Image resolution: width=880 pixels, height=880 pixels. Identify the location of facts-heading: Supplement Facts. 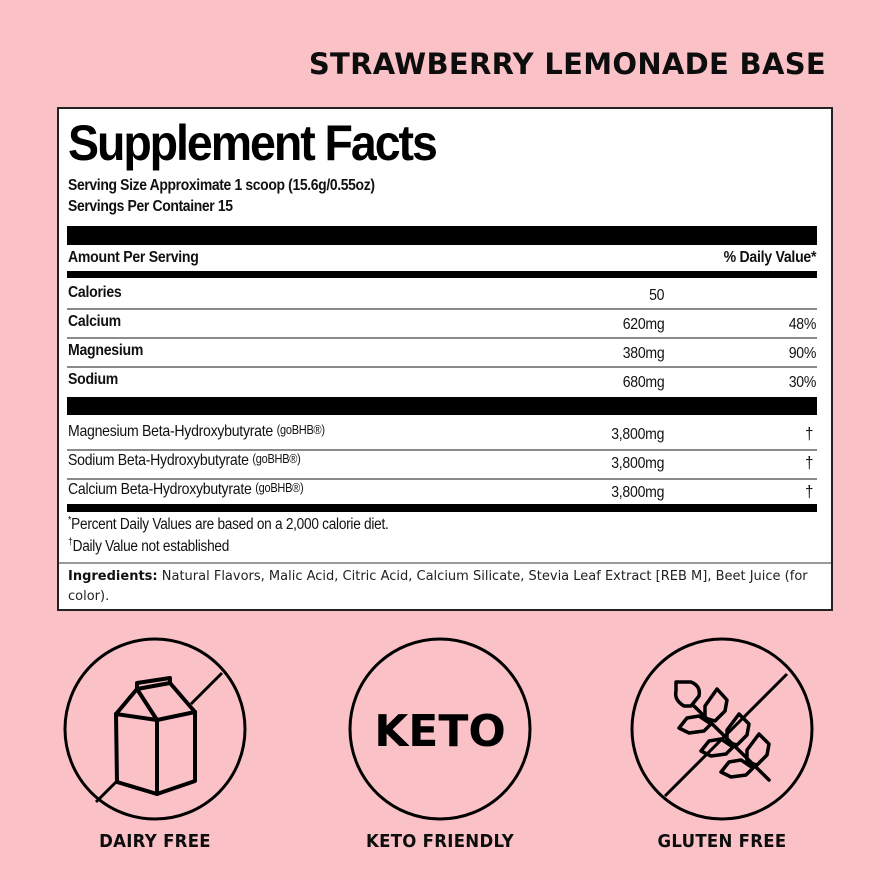
(253, 143).